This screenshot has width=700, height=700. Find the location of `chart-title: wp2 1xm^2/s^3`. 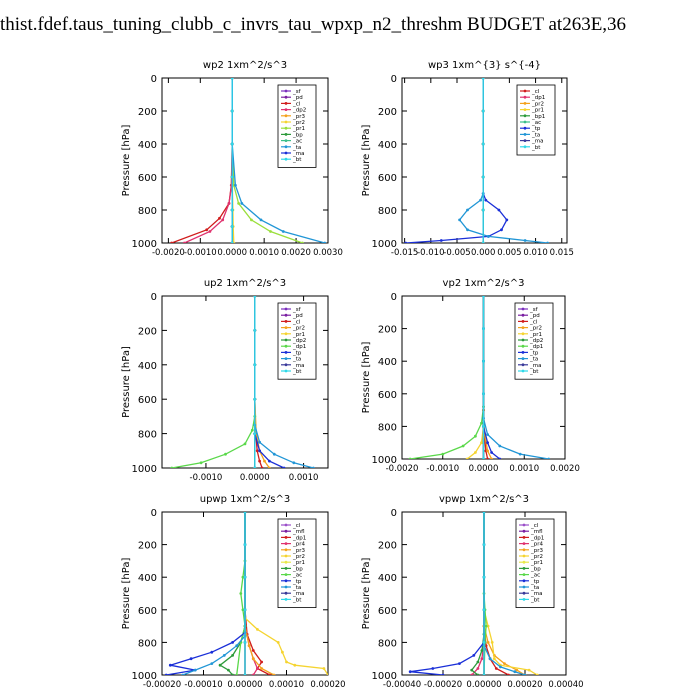

chart-title: wp2 1xm^2/s^3 is located at coordinates (245, 65).